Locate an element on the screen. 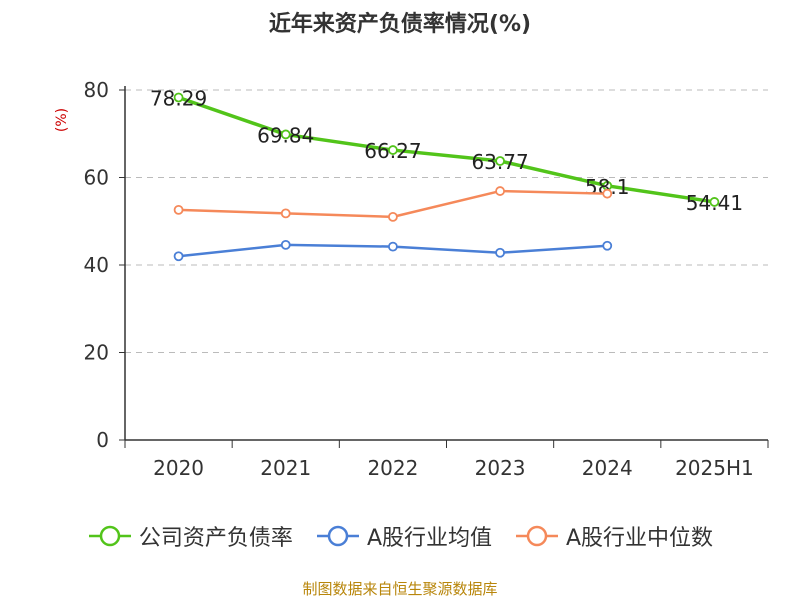 Image resolution: width=800 pixels, height=600 pixels. legend-item-company: 公司资产负债率 is located at coordinates (190, 536).